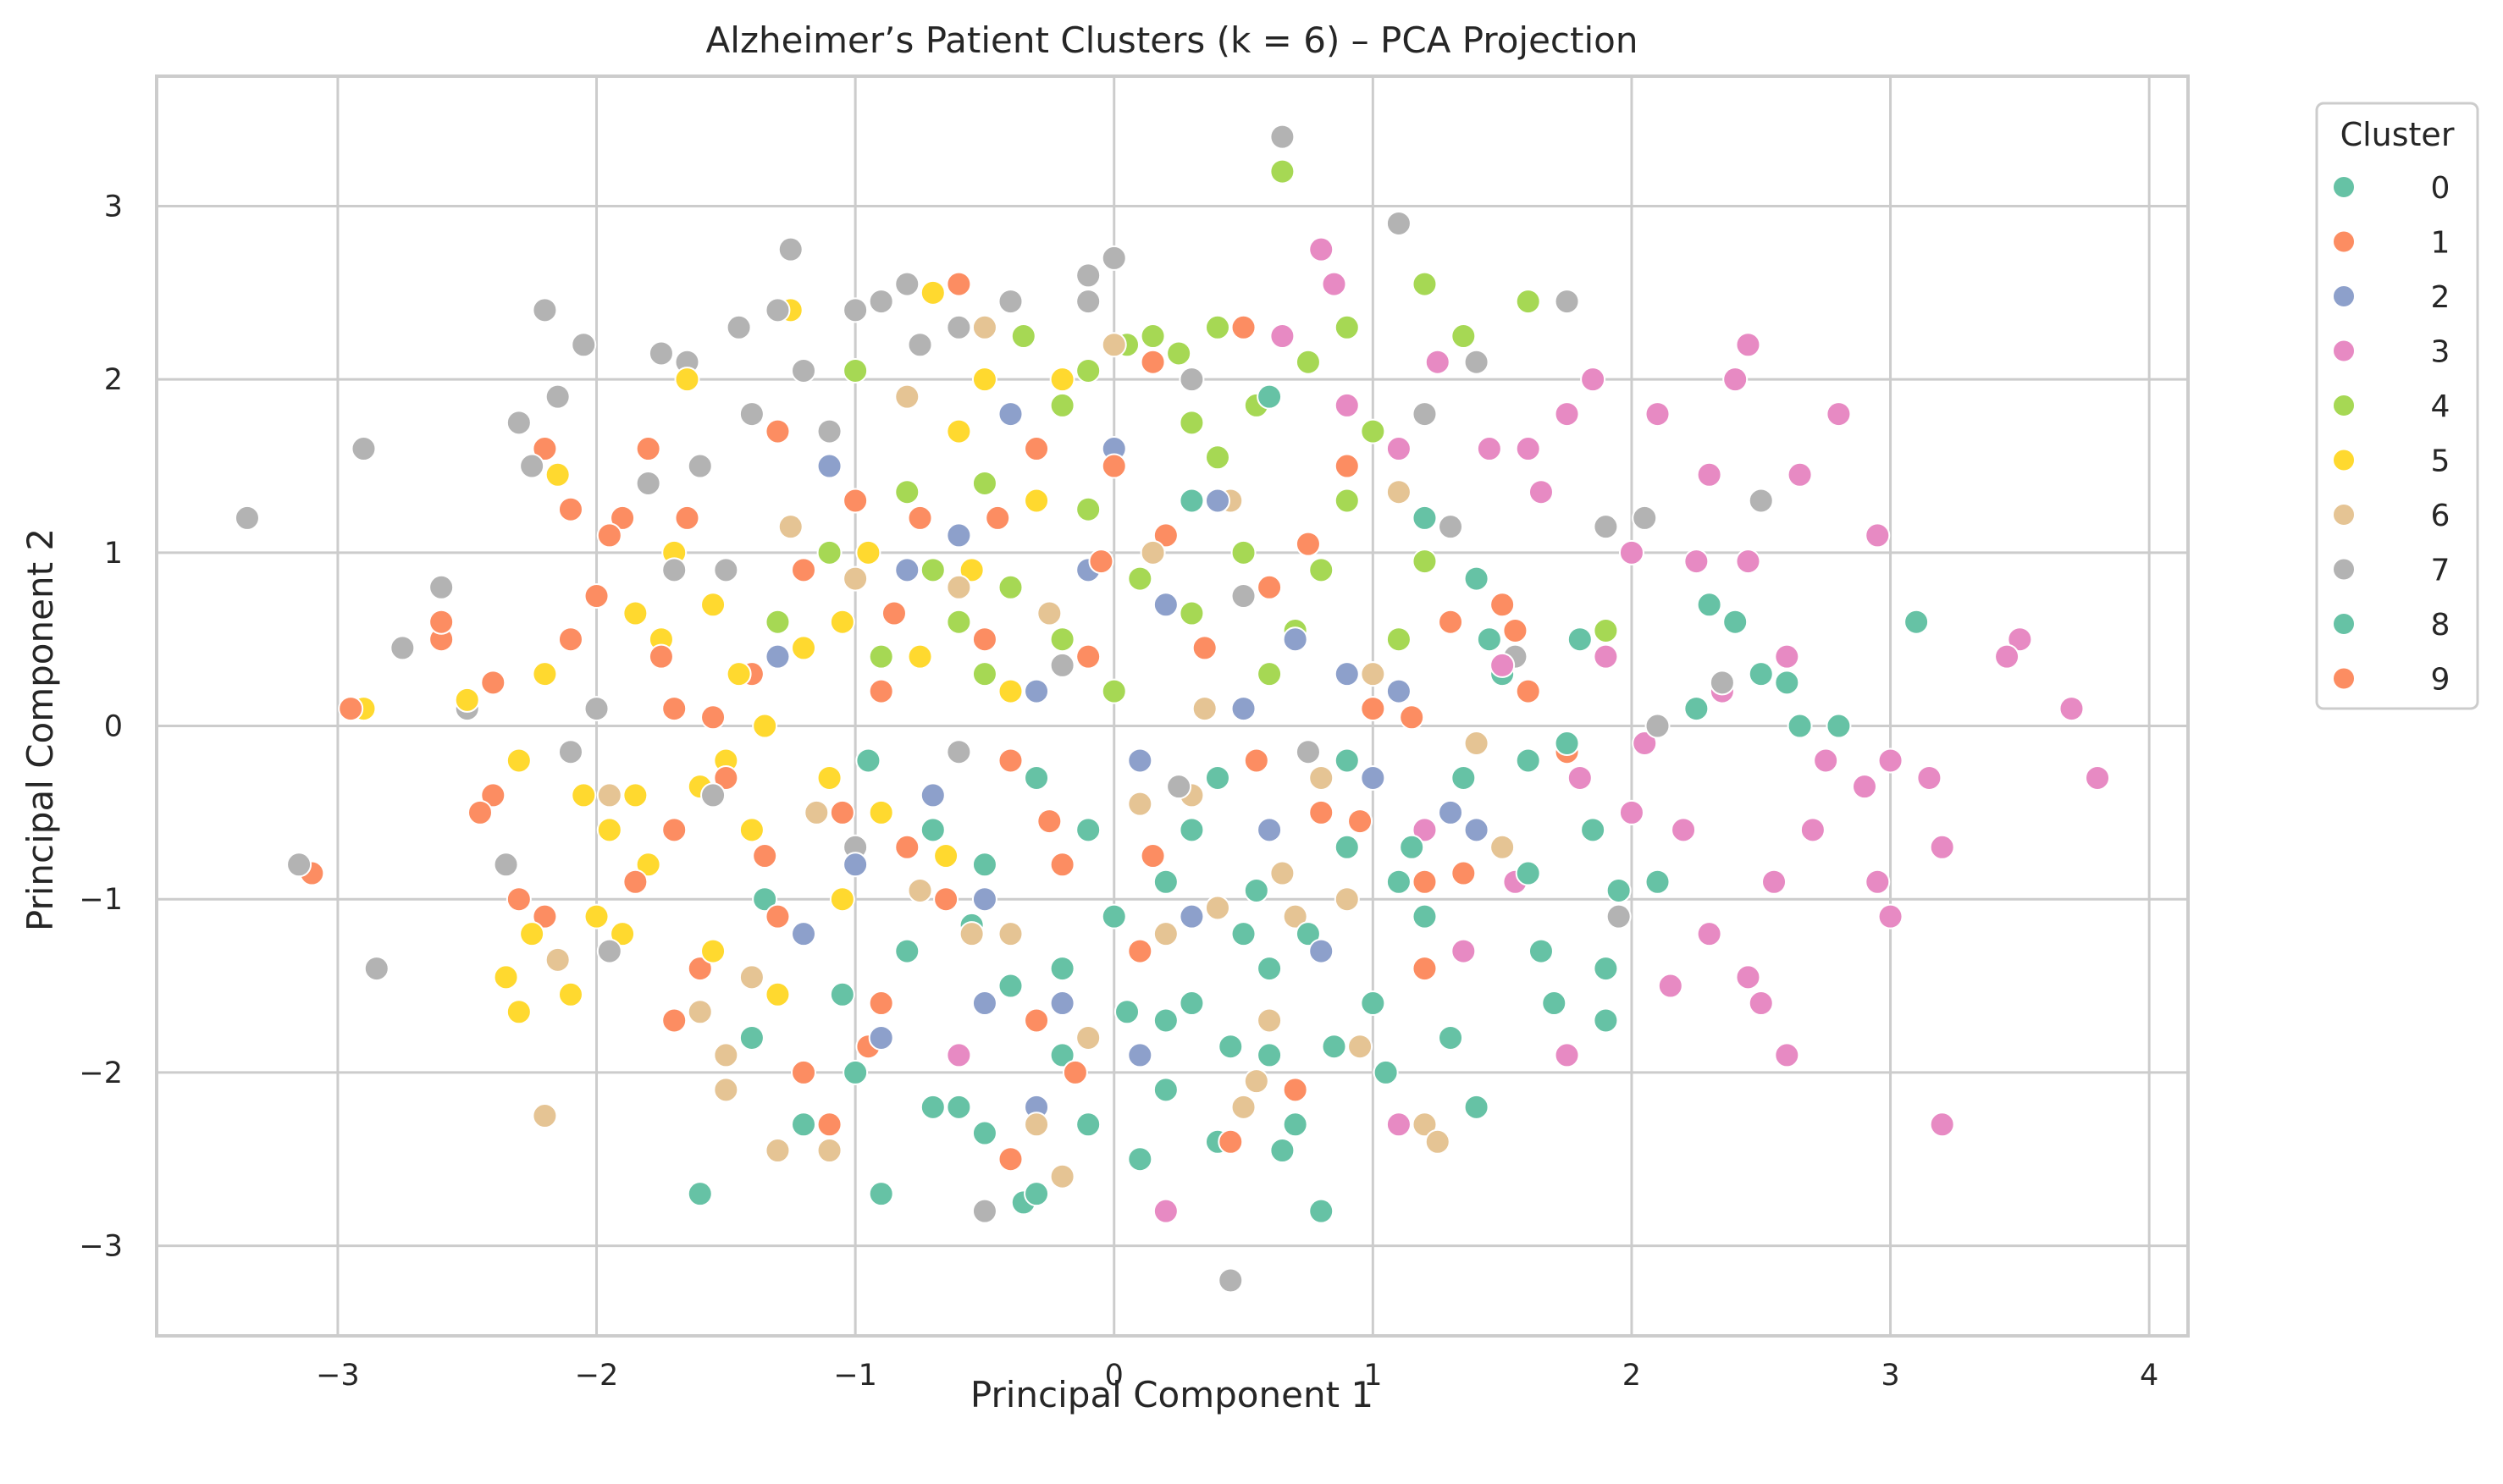 This screenshot has width=2503, height=1484. Describe the element at coordinates (2441, 352) in the screenshot. I see `legend-label-3: 3` at that location.